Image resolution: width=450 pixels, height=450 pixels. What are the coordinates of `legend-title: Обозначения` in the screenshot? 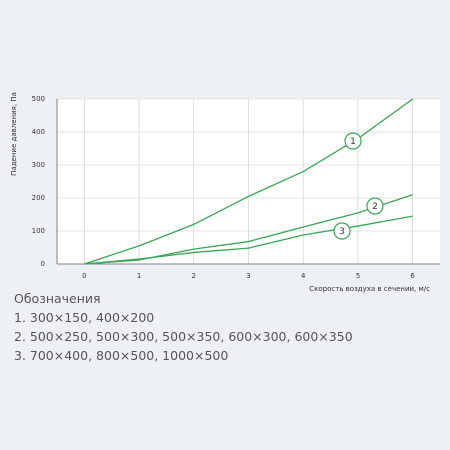 It's located at (57, 298).